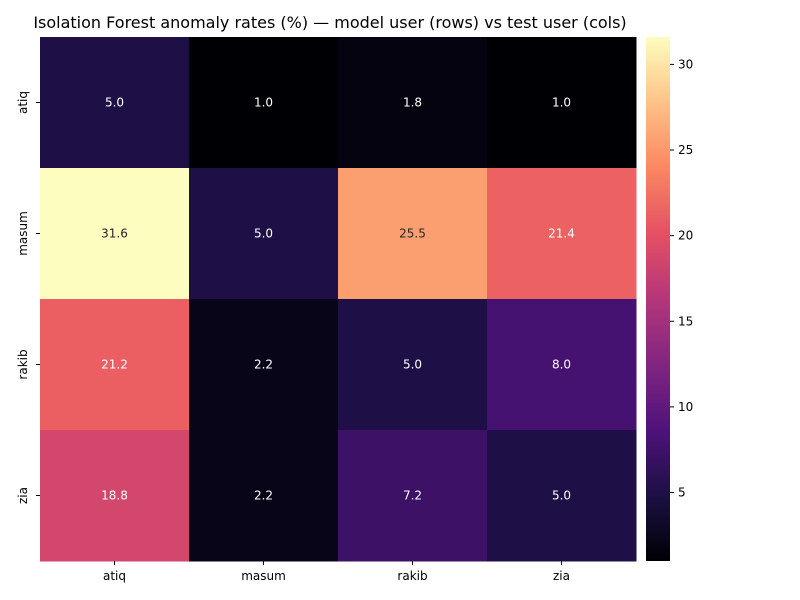 This screenshot has width=800, height=600. I want to click on cell-value-label: 21.2, so click(114, 365).